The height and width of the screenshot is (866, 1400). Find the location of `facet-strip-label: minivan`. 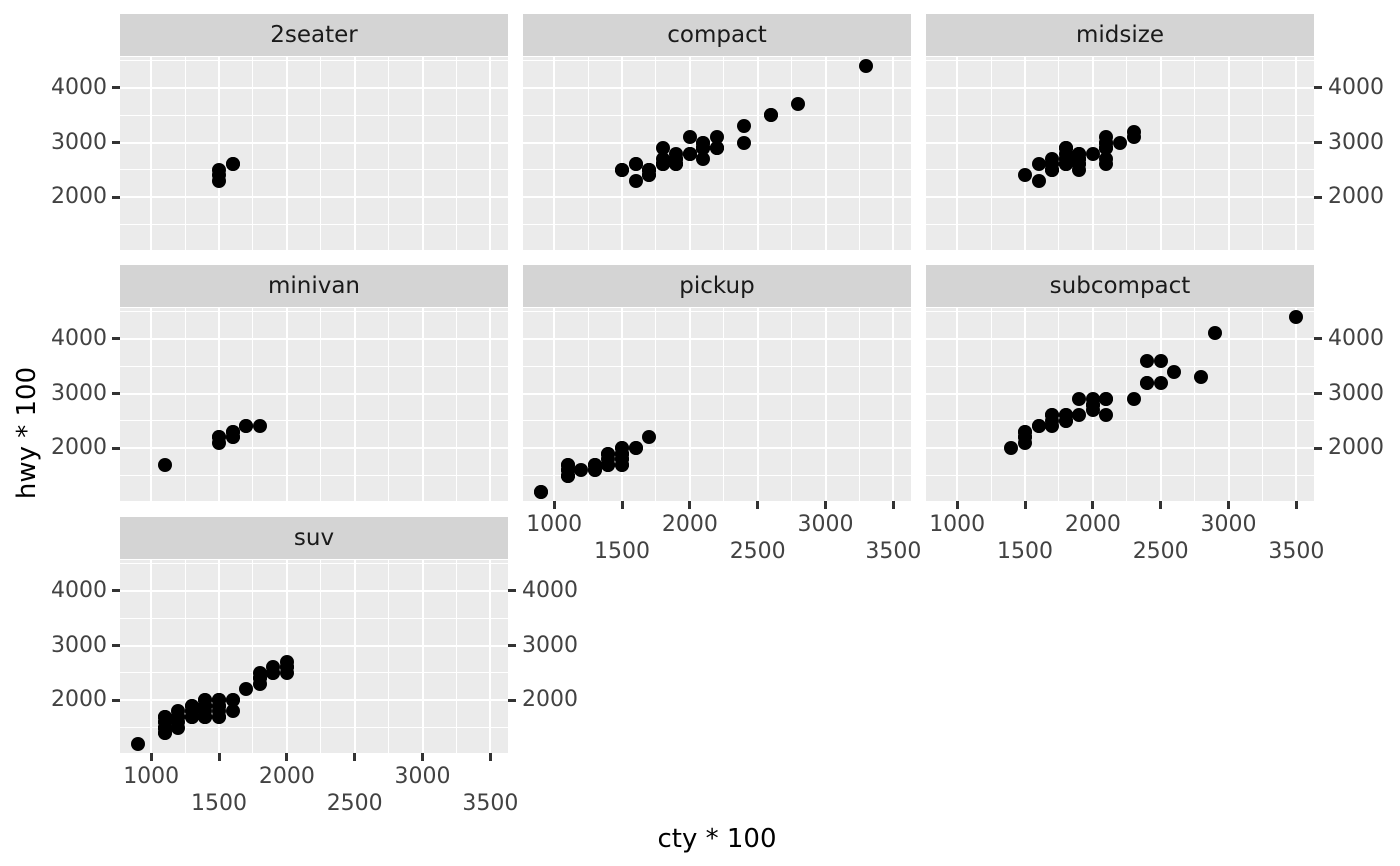

facet-strip-label: minivan is located at coordinates (314, 286).